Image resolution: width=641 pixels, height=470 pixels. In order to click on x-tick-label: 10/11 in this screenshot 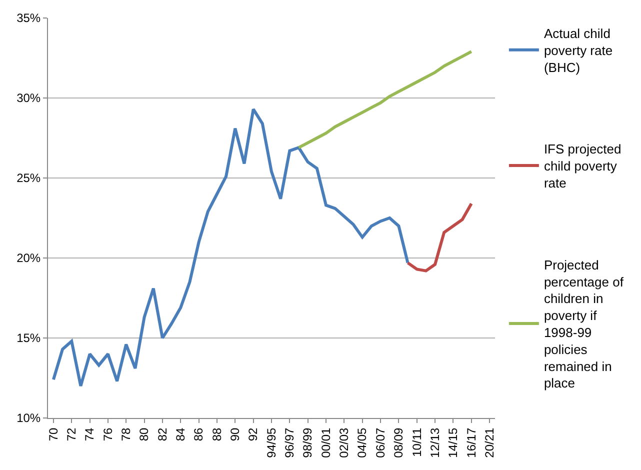, I will do `click(417, 442)`.